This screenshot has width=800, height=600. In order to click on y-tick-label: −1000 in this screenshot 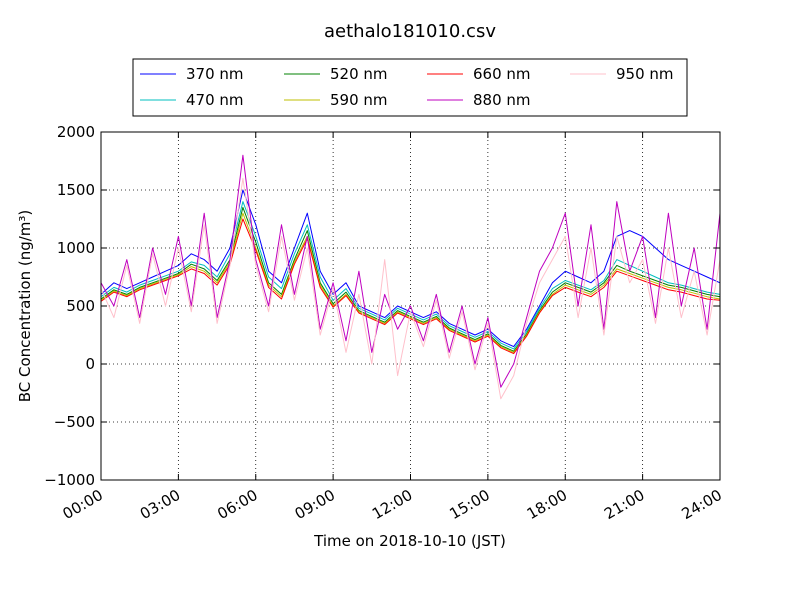, I will do `click(69, 480)`.